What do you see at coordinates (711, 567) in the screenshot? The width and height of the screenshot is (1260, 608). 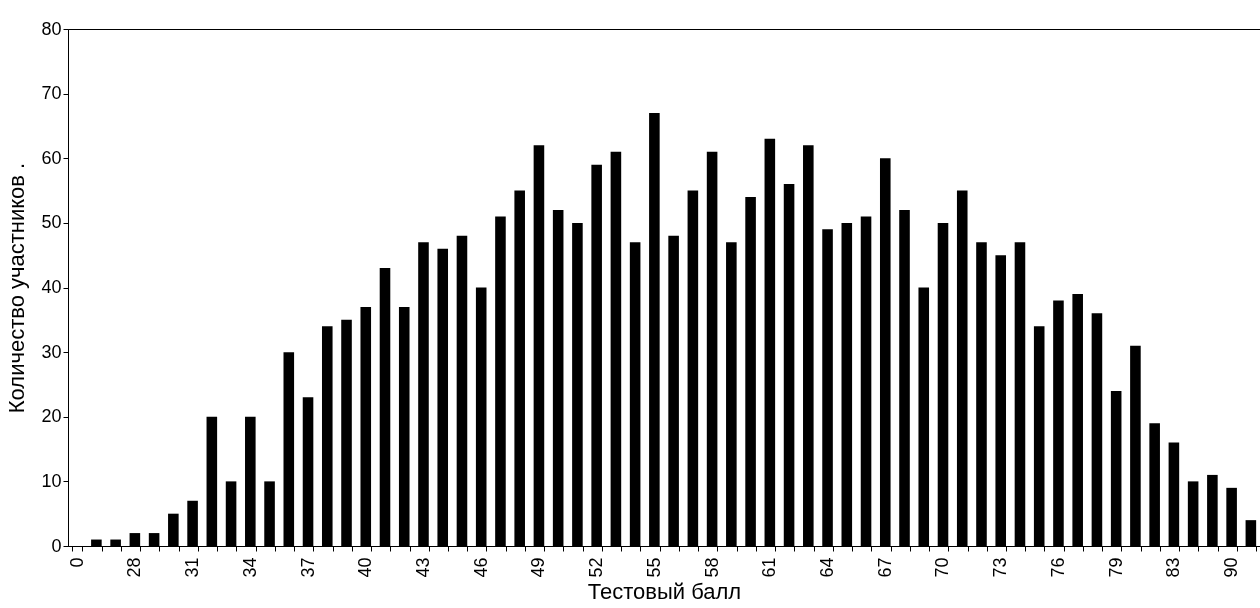 I see `x-tick-label: 58` at bounding box center [711, 567].